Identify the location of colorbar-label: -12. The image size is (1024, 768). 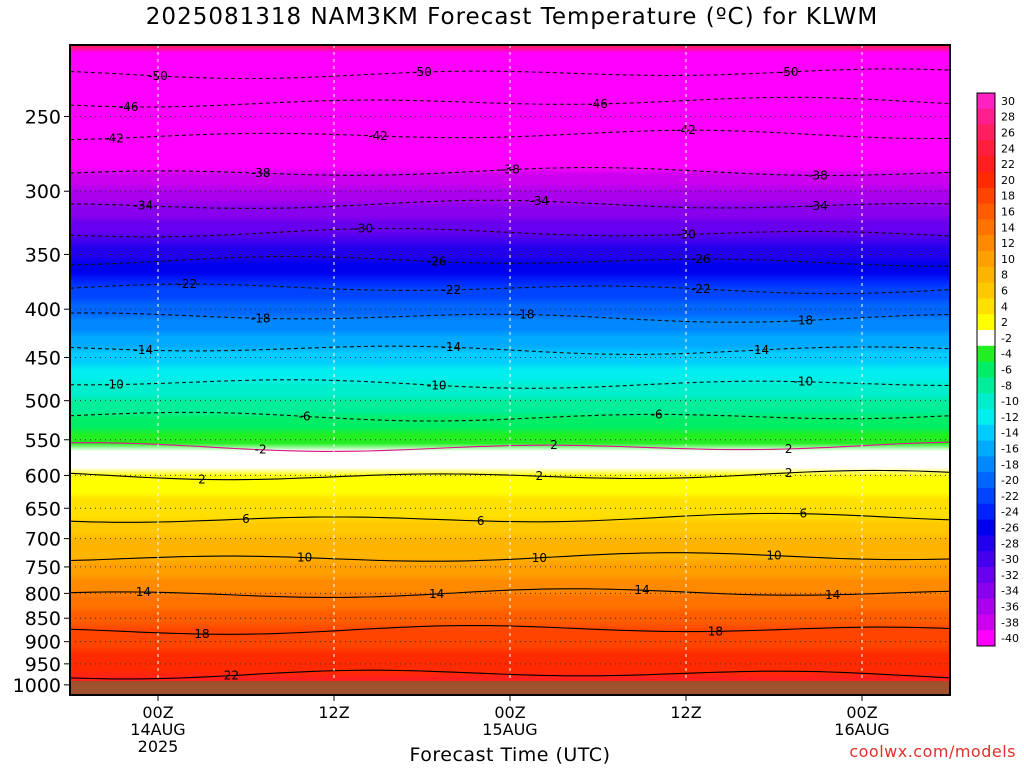
(1010, 417).